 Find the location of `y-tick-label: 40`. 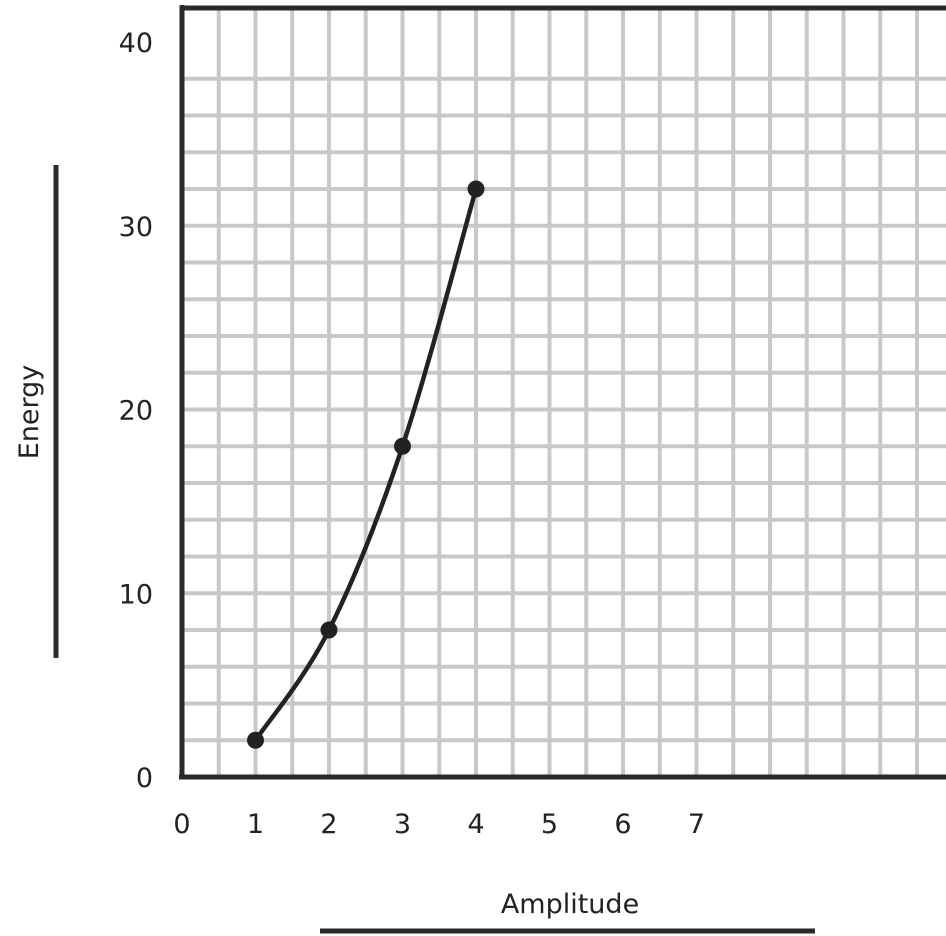

y-tick-label: 40 is located at coordinates (136, 43).